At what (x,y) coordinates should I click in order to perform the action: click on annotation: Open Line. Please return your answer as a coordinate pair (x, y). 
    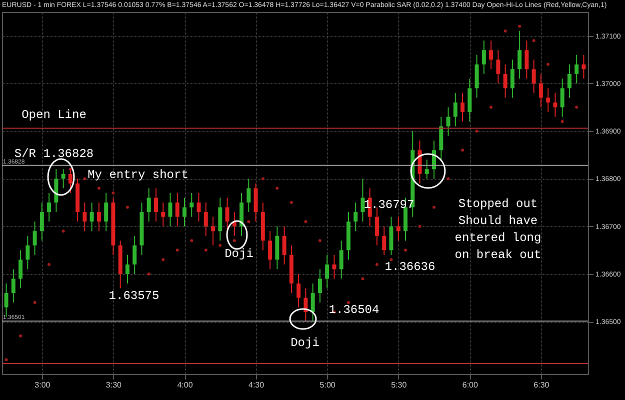
    Looking at the image, I should click on (54, 115).